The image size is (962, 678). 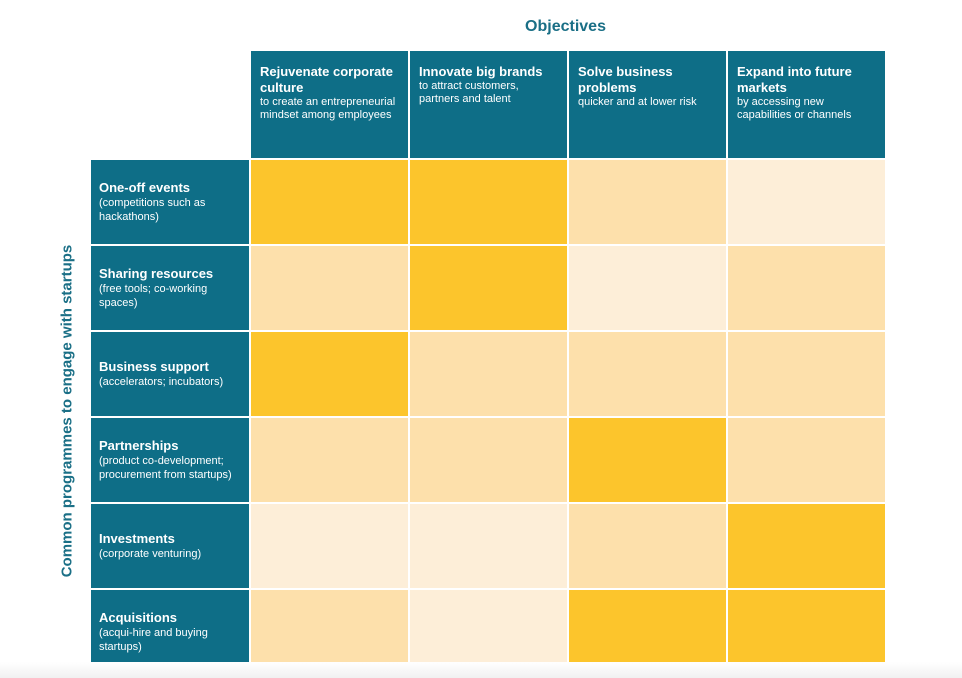 I want to click on objective-title: Expand into future markets, so click(x=794, y=79).